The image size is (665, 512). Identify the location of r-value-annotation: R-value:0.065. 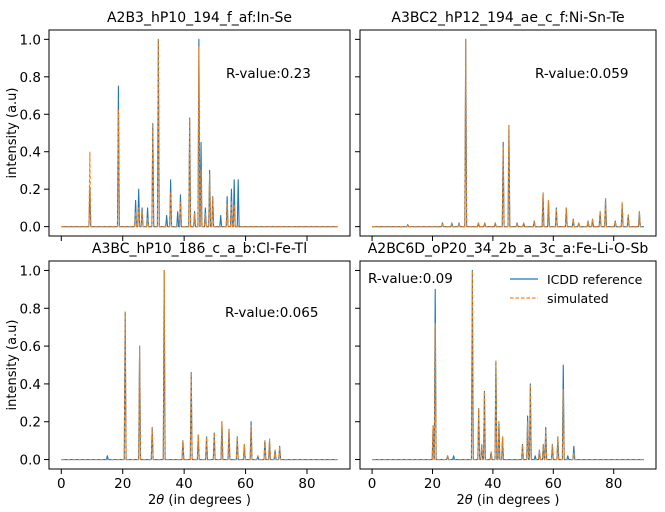
(271, 313).